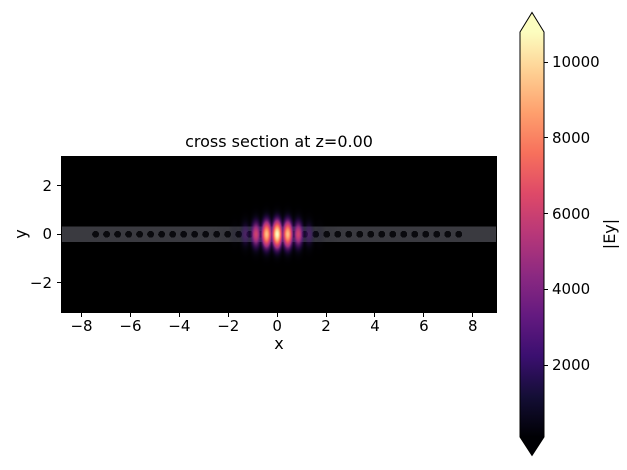 Image resolution: width=627 pixels, height=470 pixels. I want to click on colorbar-tick-label: 2000, so click(571, 365).